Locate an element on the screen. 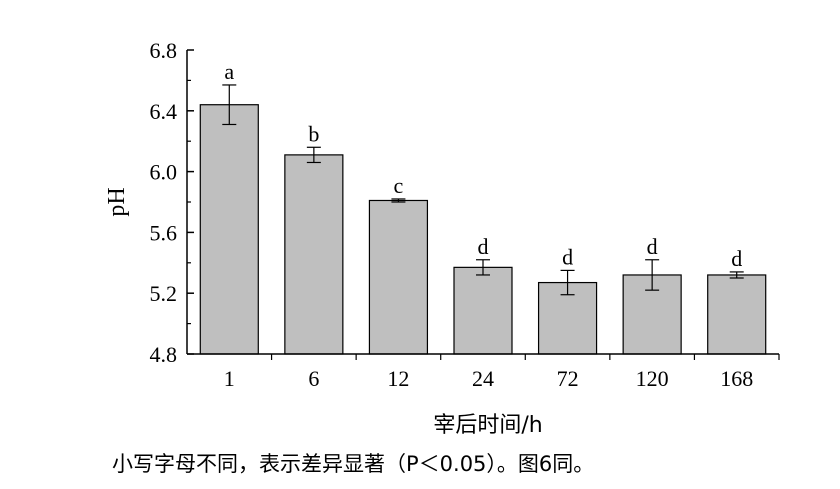 The width and height of the screenshot is (840, 489). significance-label: a is located at coordinates (229, 71).